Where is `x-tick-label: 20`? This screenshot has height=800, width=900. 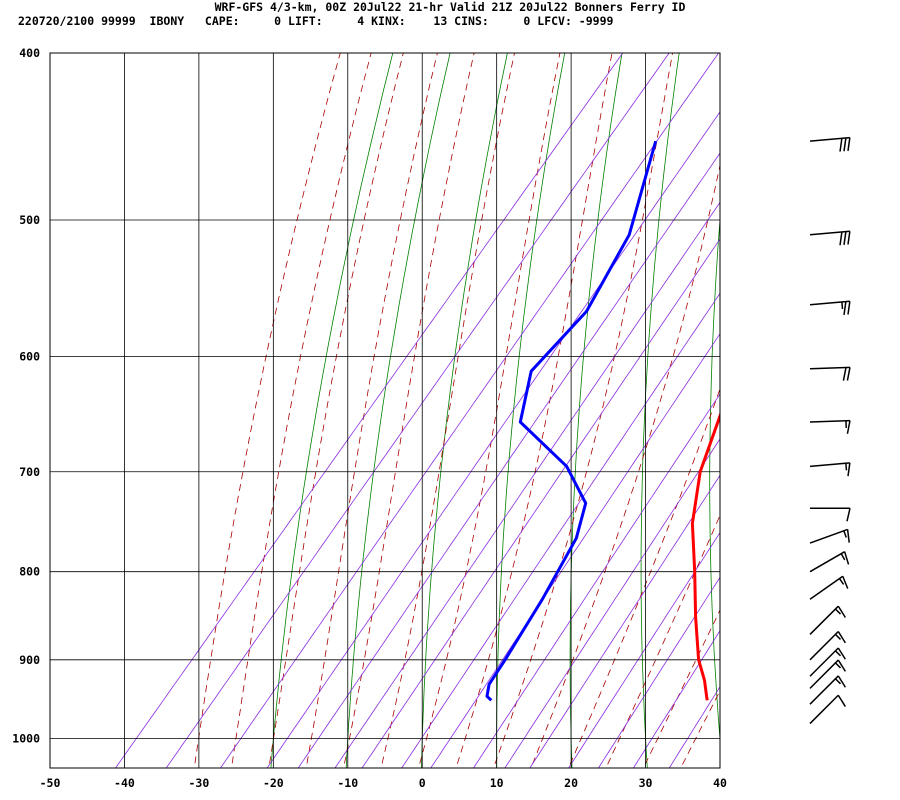
x-tick-label: 20 is located at coordinates (571, 783).